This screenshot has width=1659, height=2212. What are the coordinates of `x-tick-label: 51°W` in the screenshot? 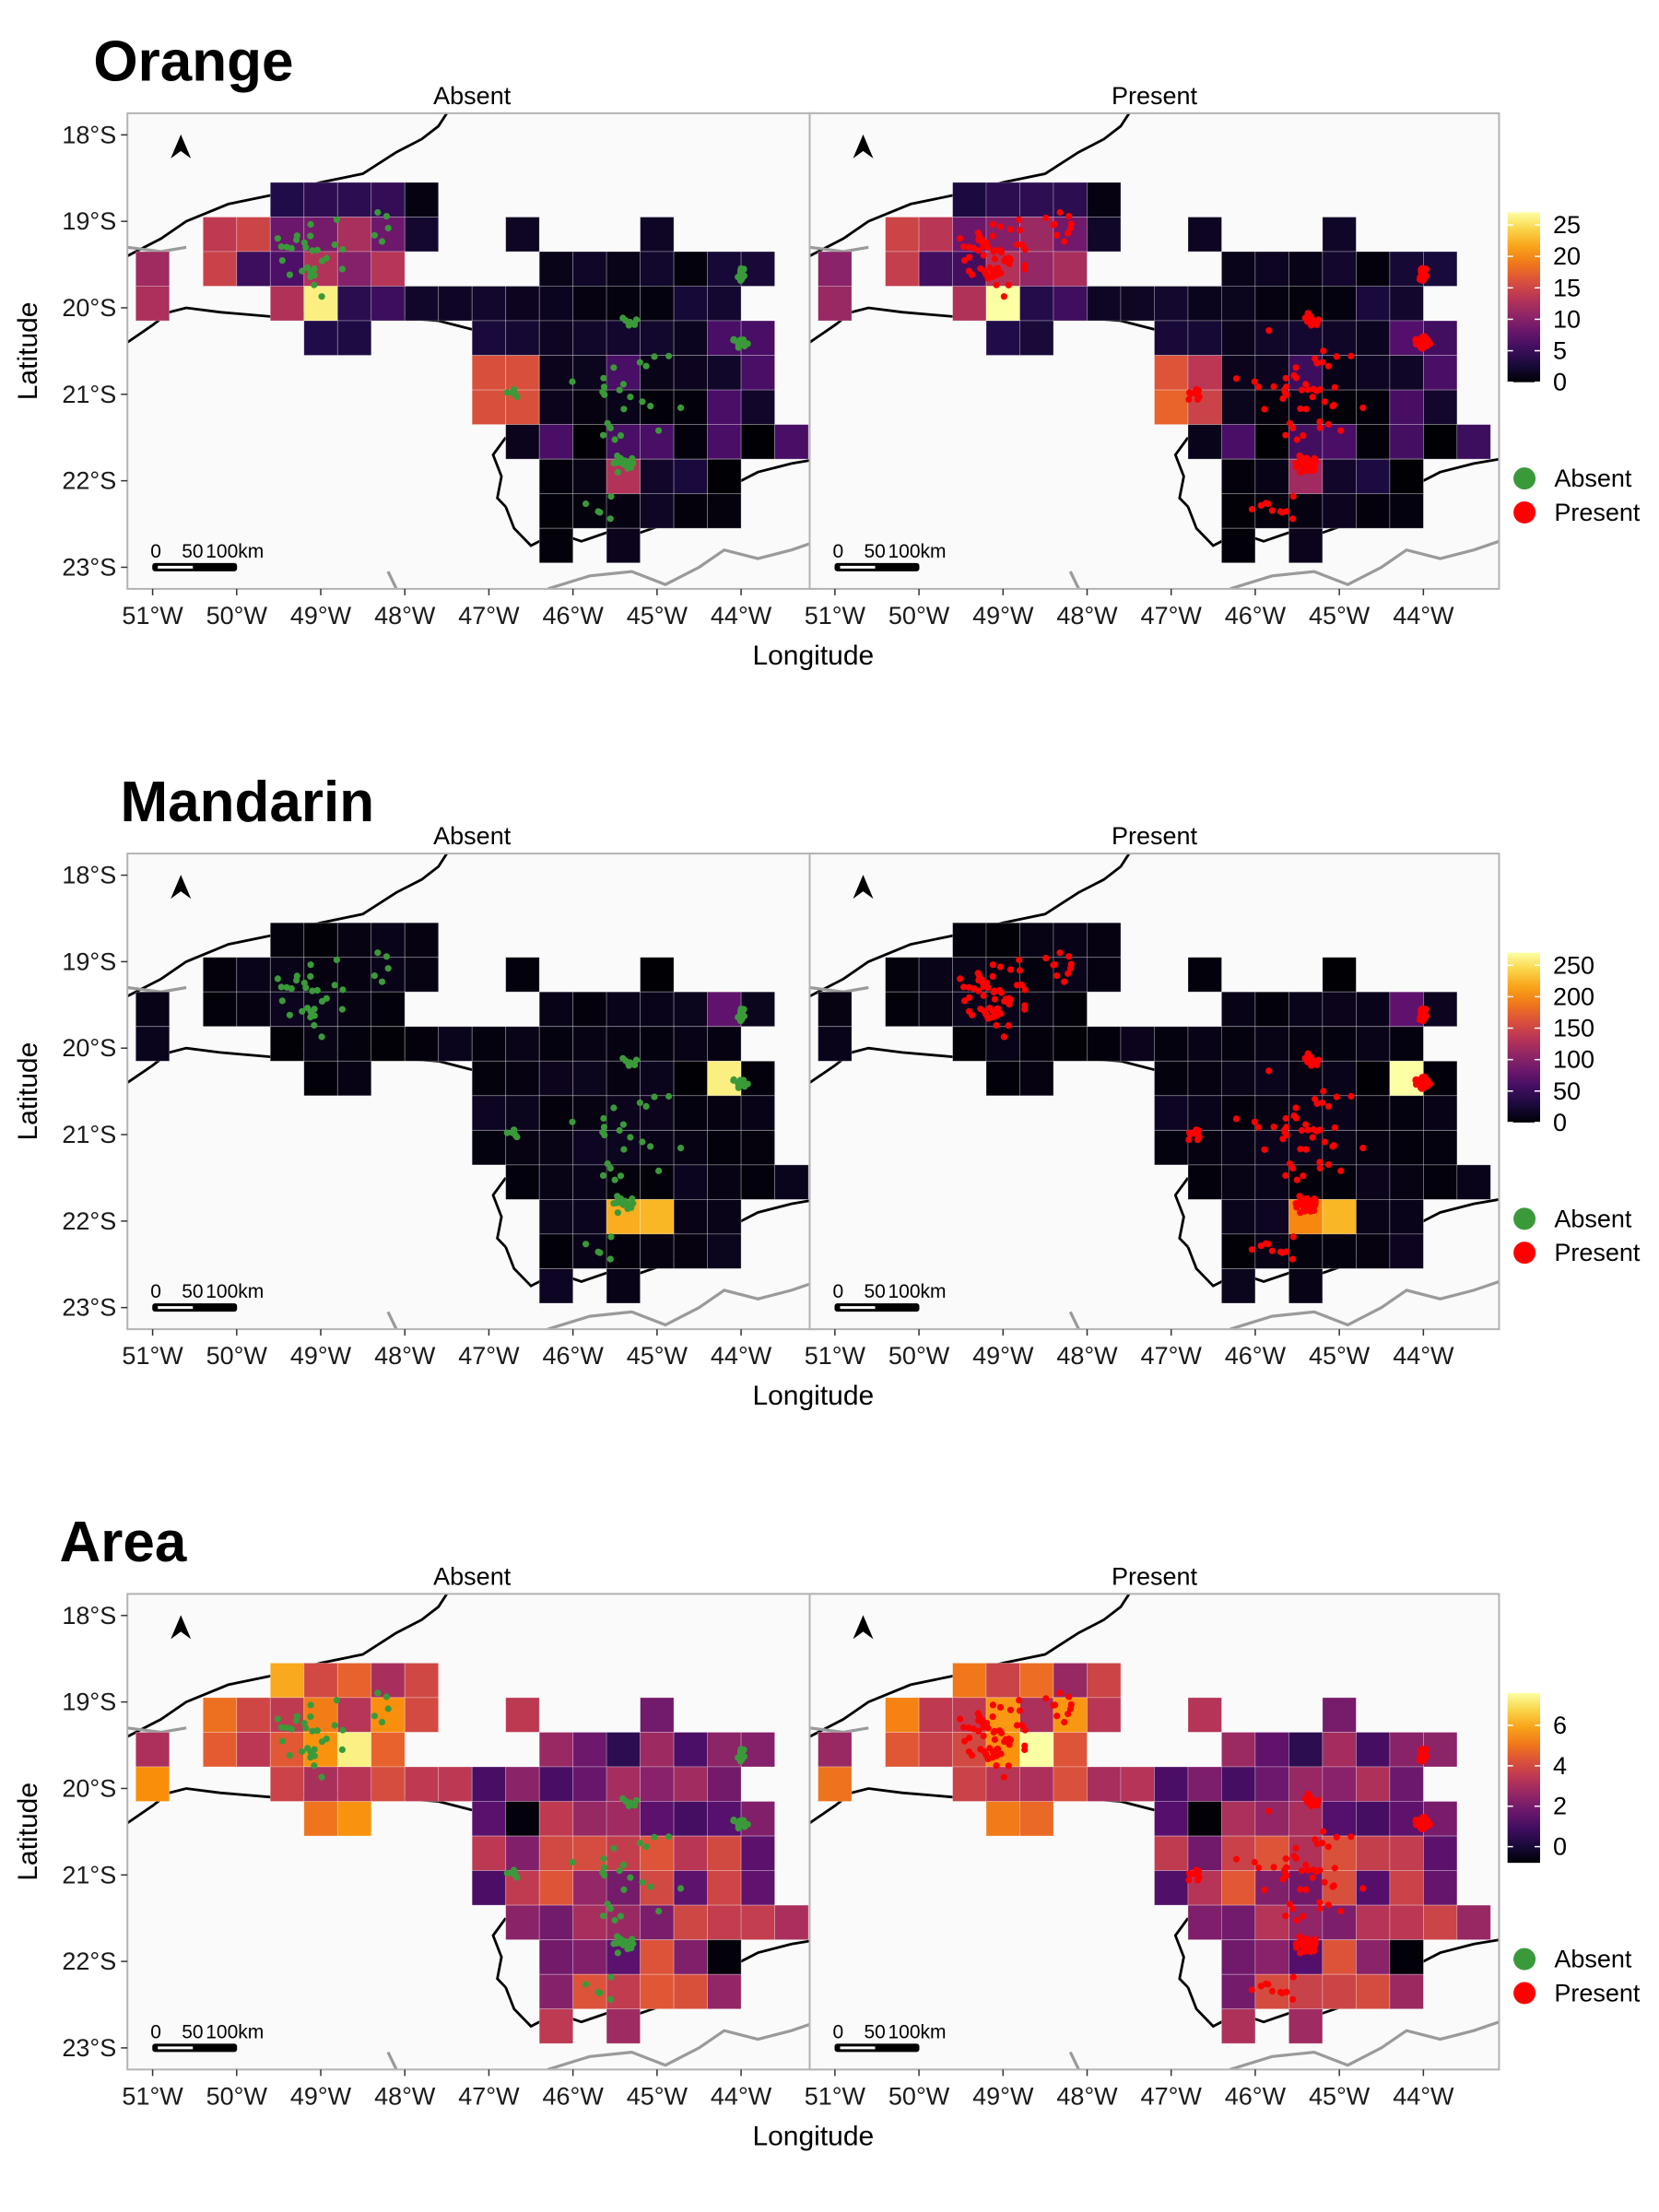 It's located at (835, 615).